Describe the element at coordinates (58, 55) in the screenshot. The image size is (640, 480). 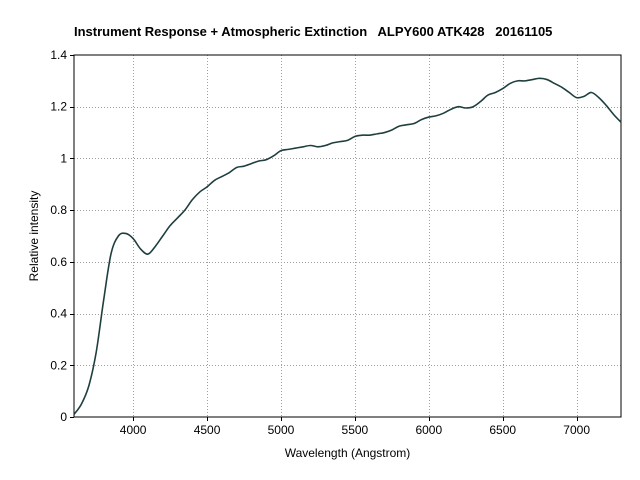
I see `y-tick-label: 1.4` at that location.